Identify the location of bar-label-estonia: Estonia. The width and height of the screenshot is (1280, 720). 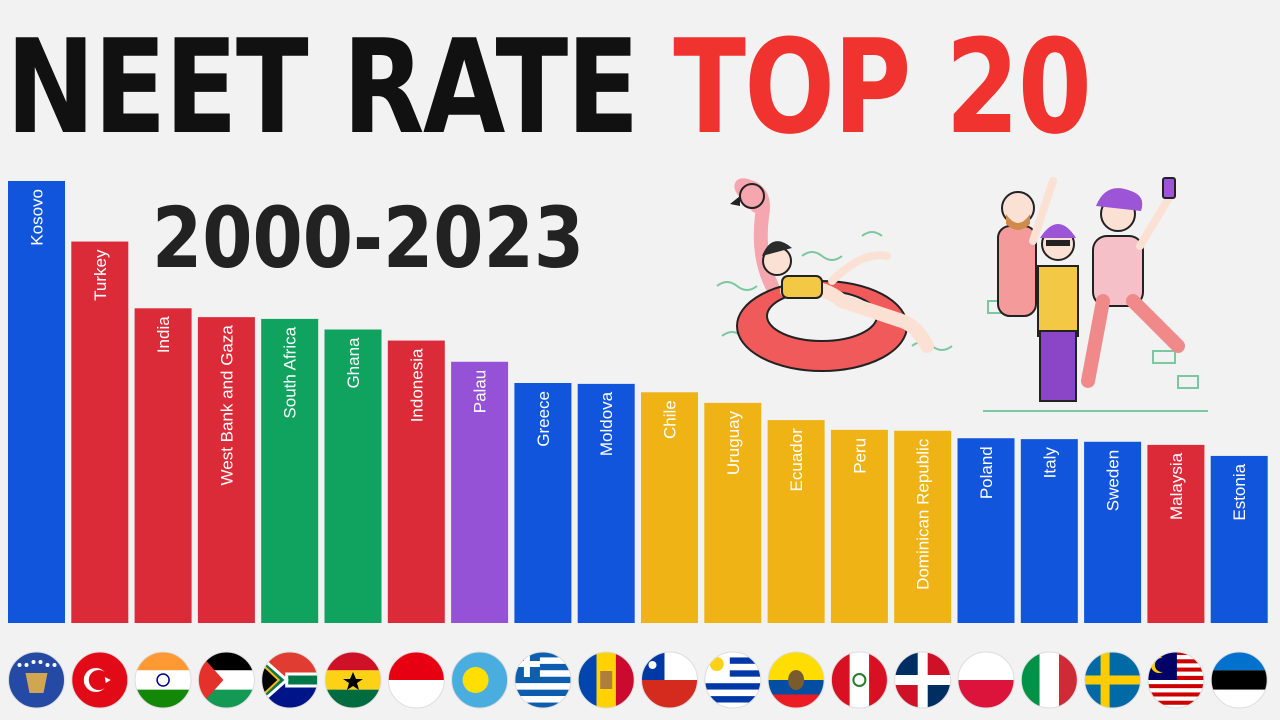
(1239, 491).